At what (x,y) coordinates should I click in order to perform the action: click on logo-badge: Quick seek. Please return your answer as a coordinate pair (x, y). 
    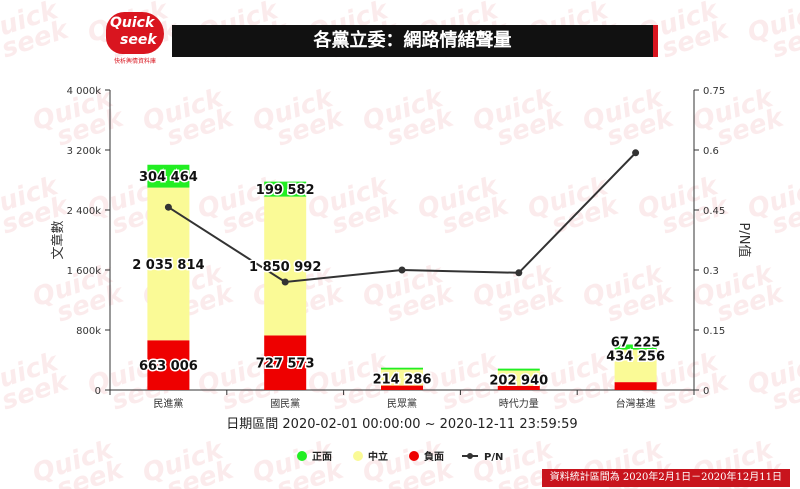
    Looking at the image, I should click on (135, 33).